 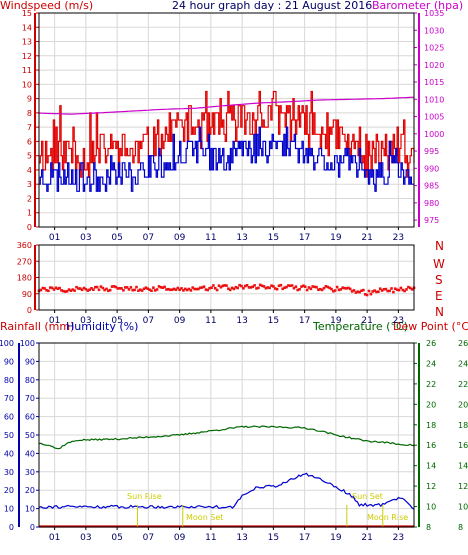 I want to click on direction-ytick-label-180: 180, so click(x=24, y=278).